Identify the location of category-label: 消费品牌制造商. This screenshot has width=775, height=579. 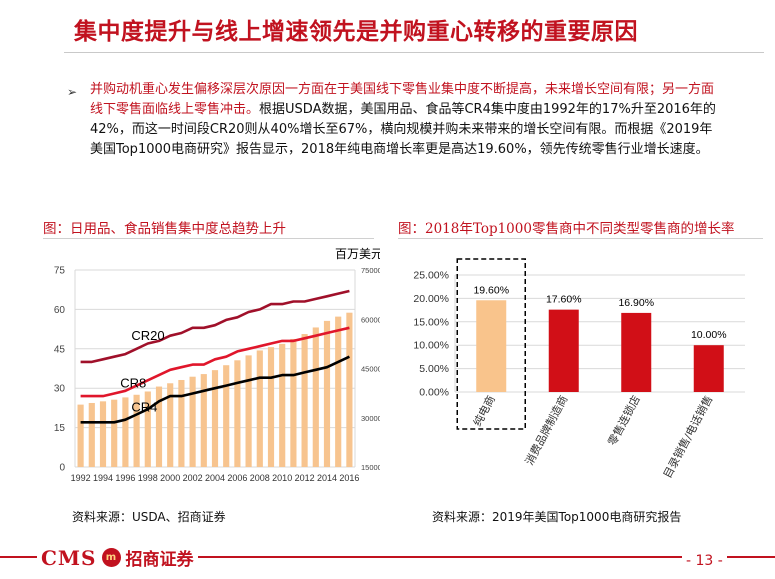
(546, 430).